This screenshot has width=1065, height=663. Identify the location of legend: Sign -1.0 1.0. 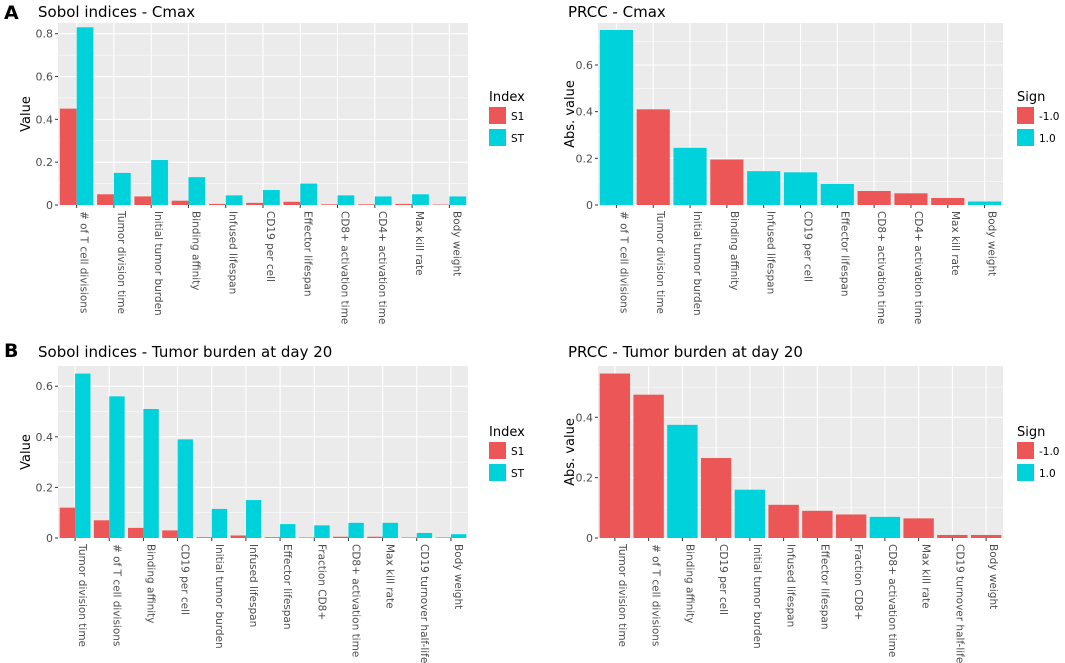
(1038, 453).